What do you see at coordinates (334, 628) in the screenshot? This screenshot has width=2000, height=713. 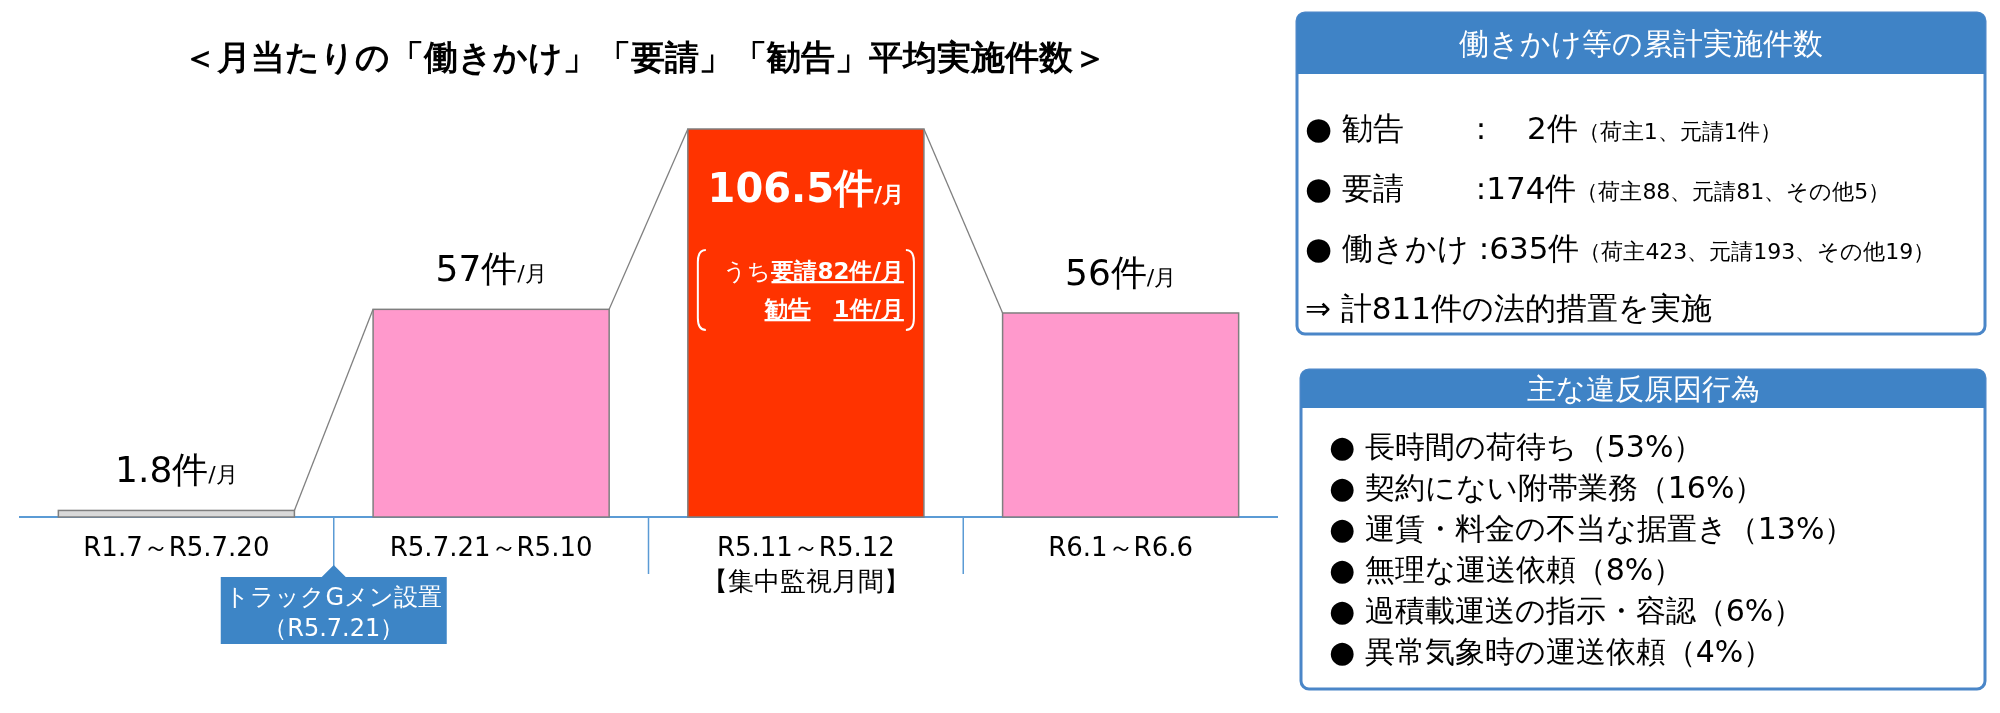 I see `annotation: （R5.7.21）` at bounding box center [334, 628].